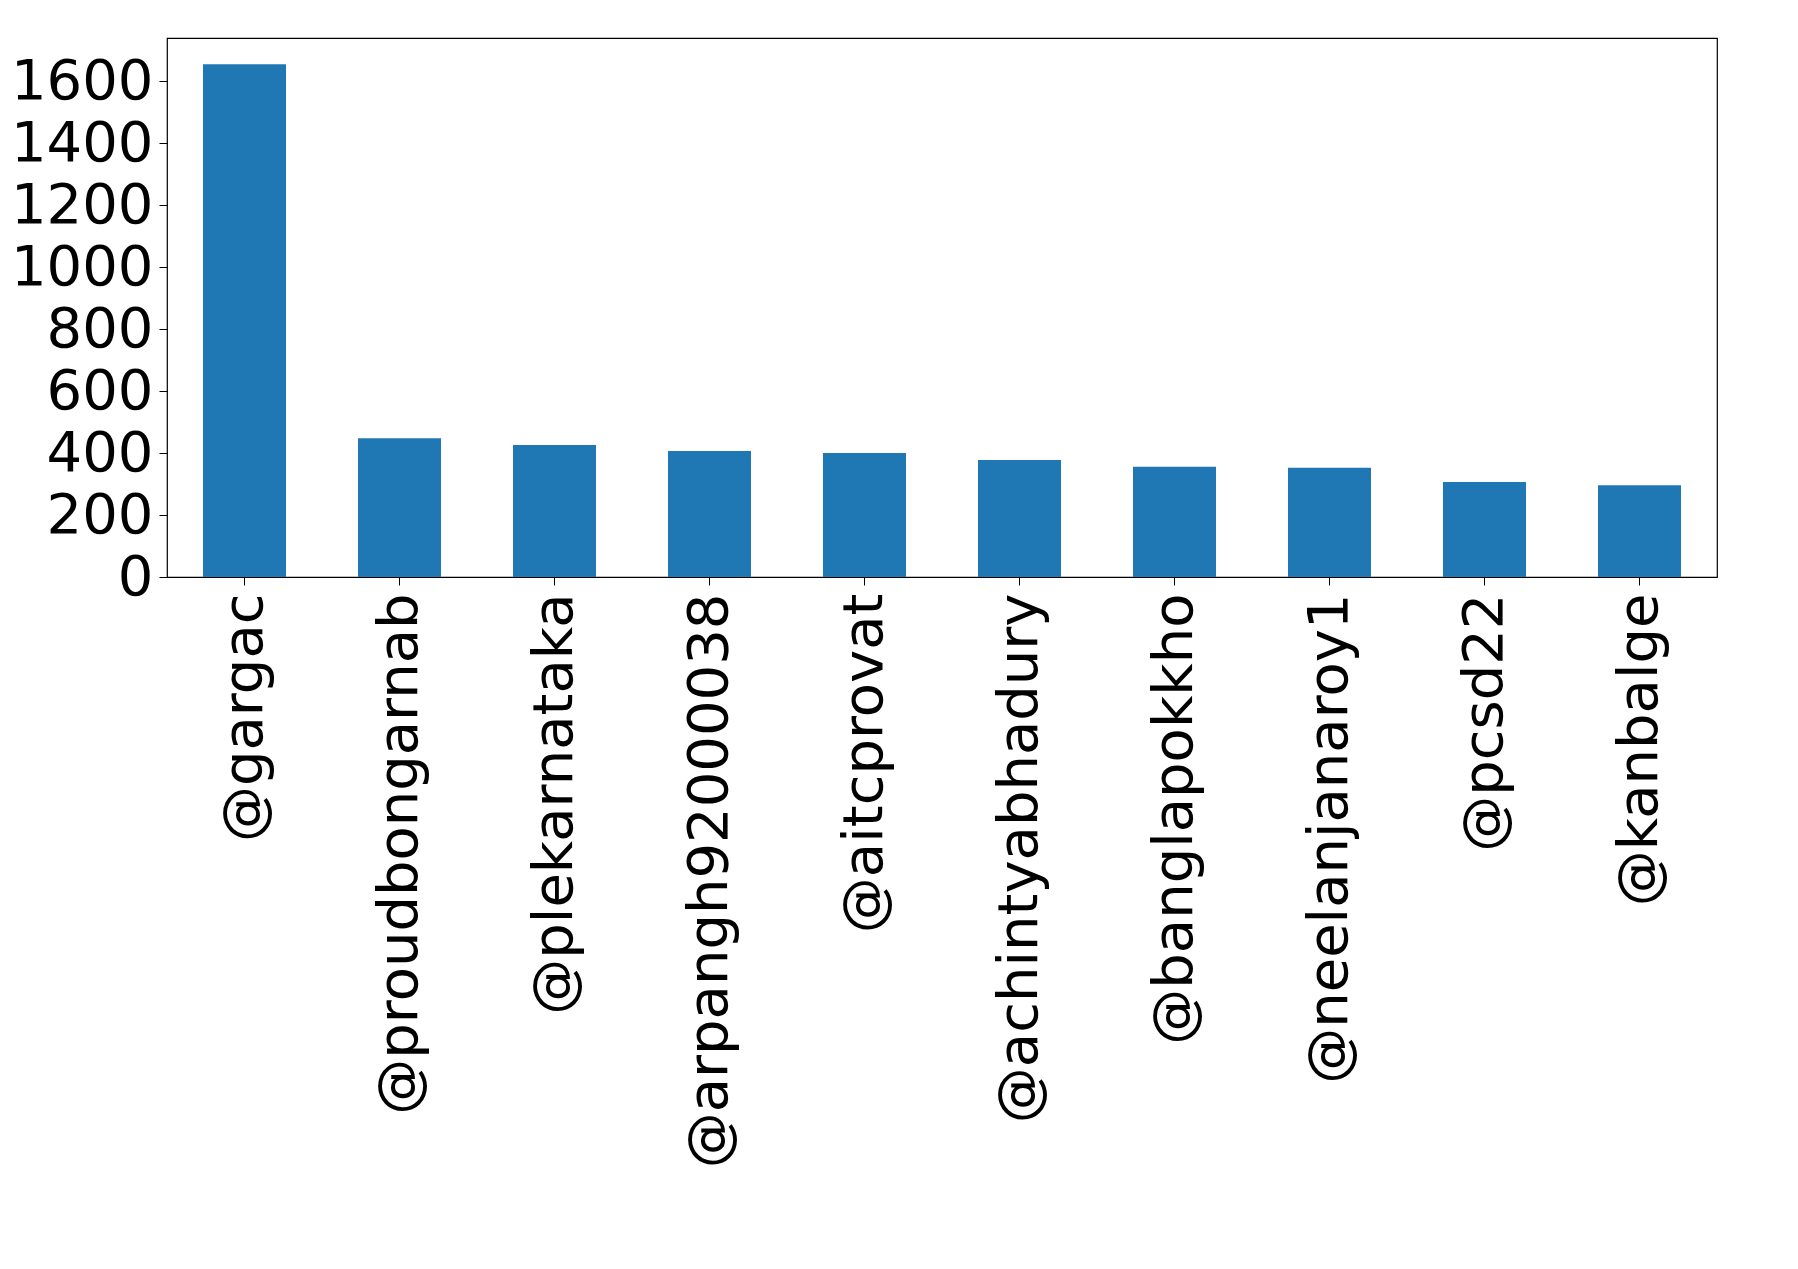 The width and height of the screenshot is (1798, 1269). Describe the element at coordinates (1017, 858) in the screenshot. I see `x-tick-label: @achintyabhadury` at that location.